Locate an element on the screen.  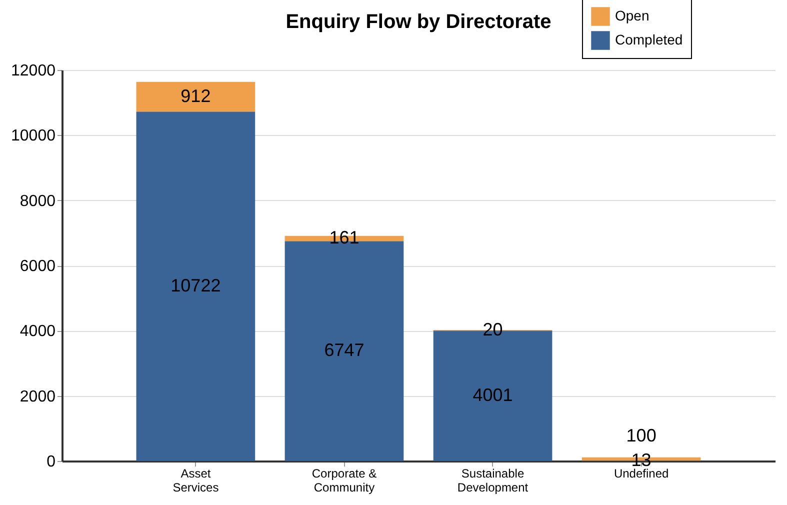
chart-title: Enquiry Flow by Directorate is located at coordinates (419, 22).